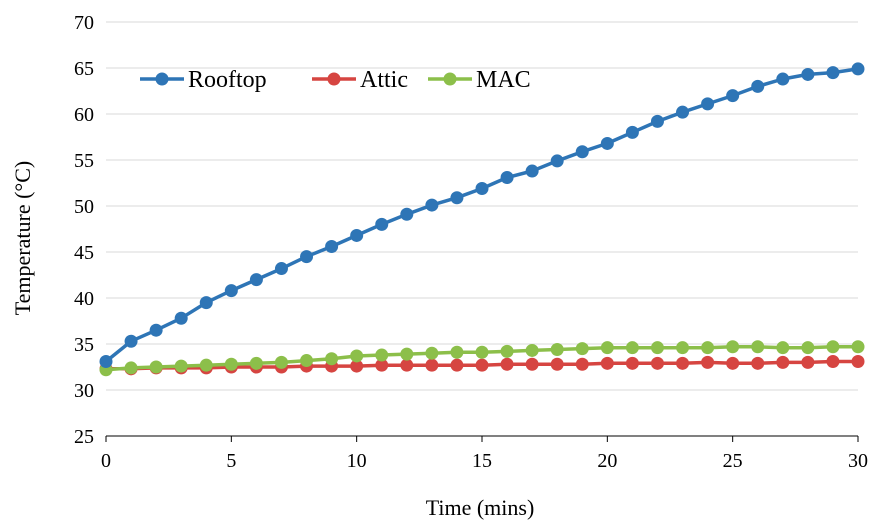 The width and height of the screenshot is (875, 525). What do you see at coordinates (84, 437) in the screenshot?
I see `y-tick-label: 25` at bounding box center [84, 437].